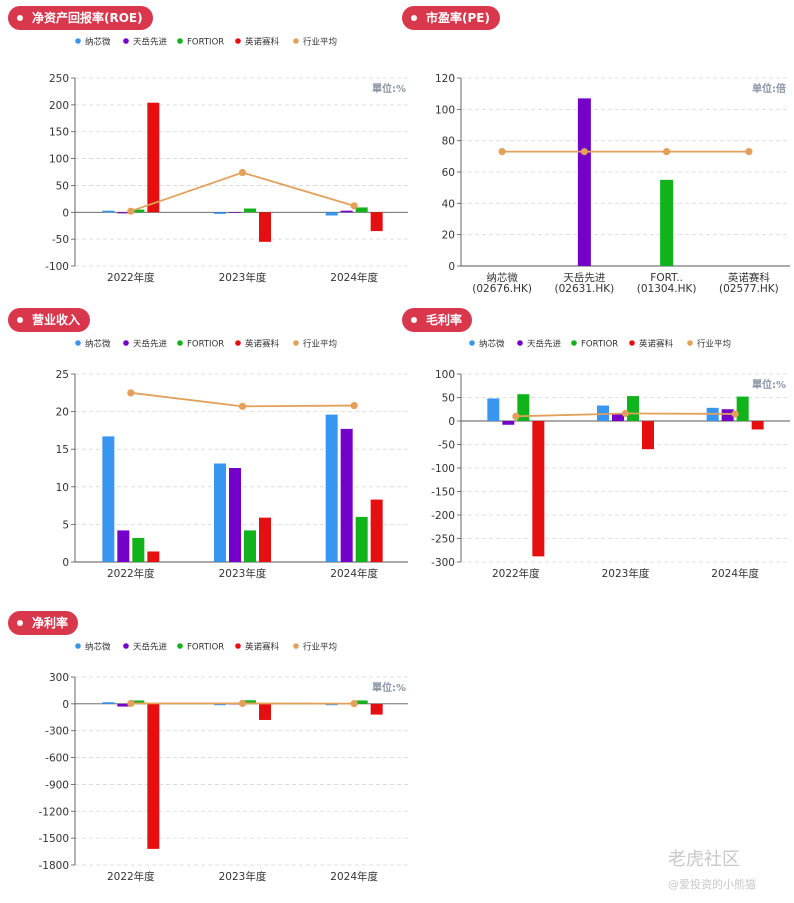 The width and height of the screenshot is (794, 903). I want to click on chart-title: 毛利率, so click(444, 320).